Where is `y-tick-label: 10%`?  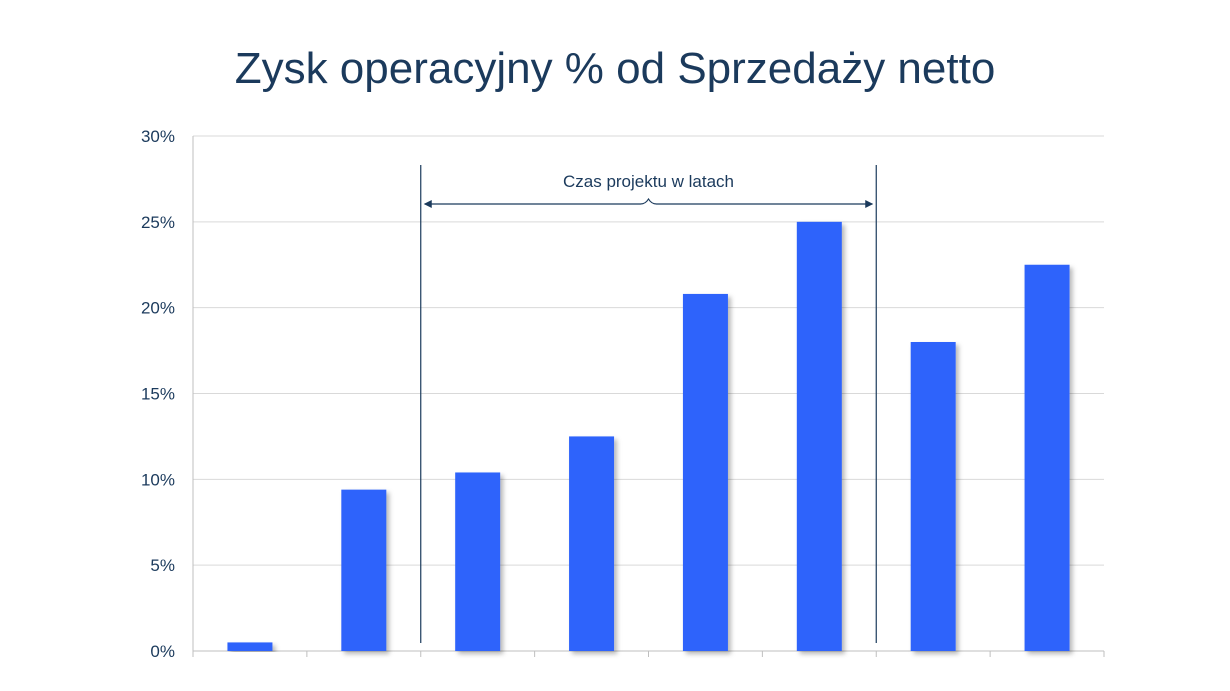 y-tick-label: 10% is located at coordinates (158, 479).